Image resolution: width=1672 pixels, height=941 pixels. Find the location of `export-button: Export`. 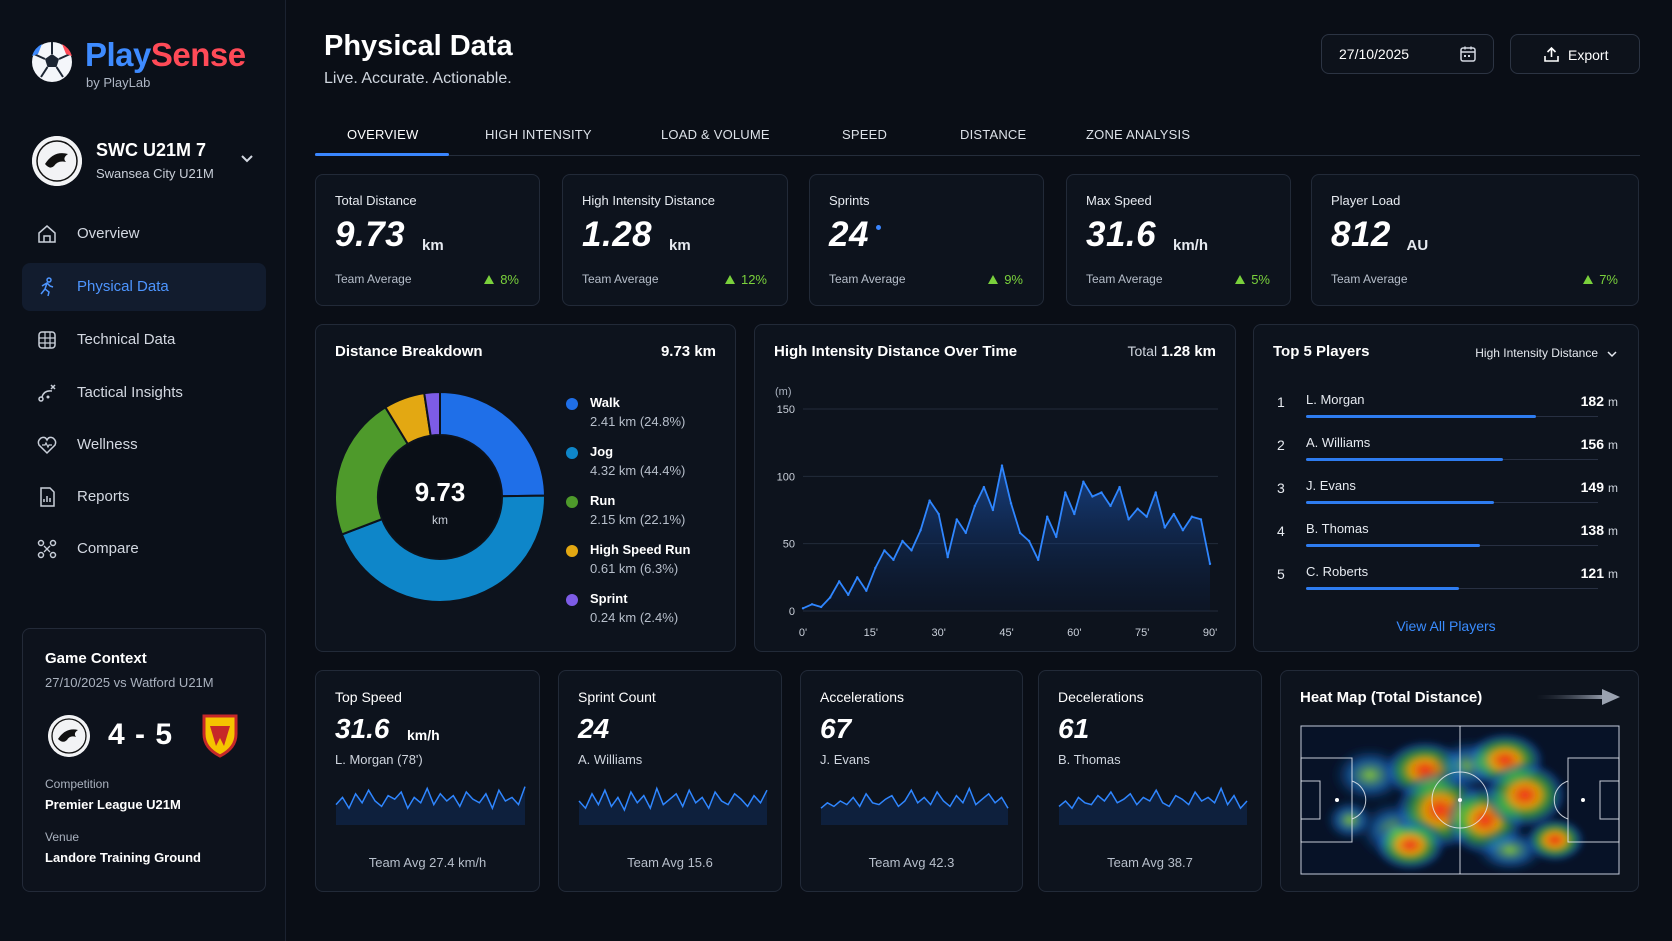

export-button: Export is located at coordinates (1575, 54).